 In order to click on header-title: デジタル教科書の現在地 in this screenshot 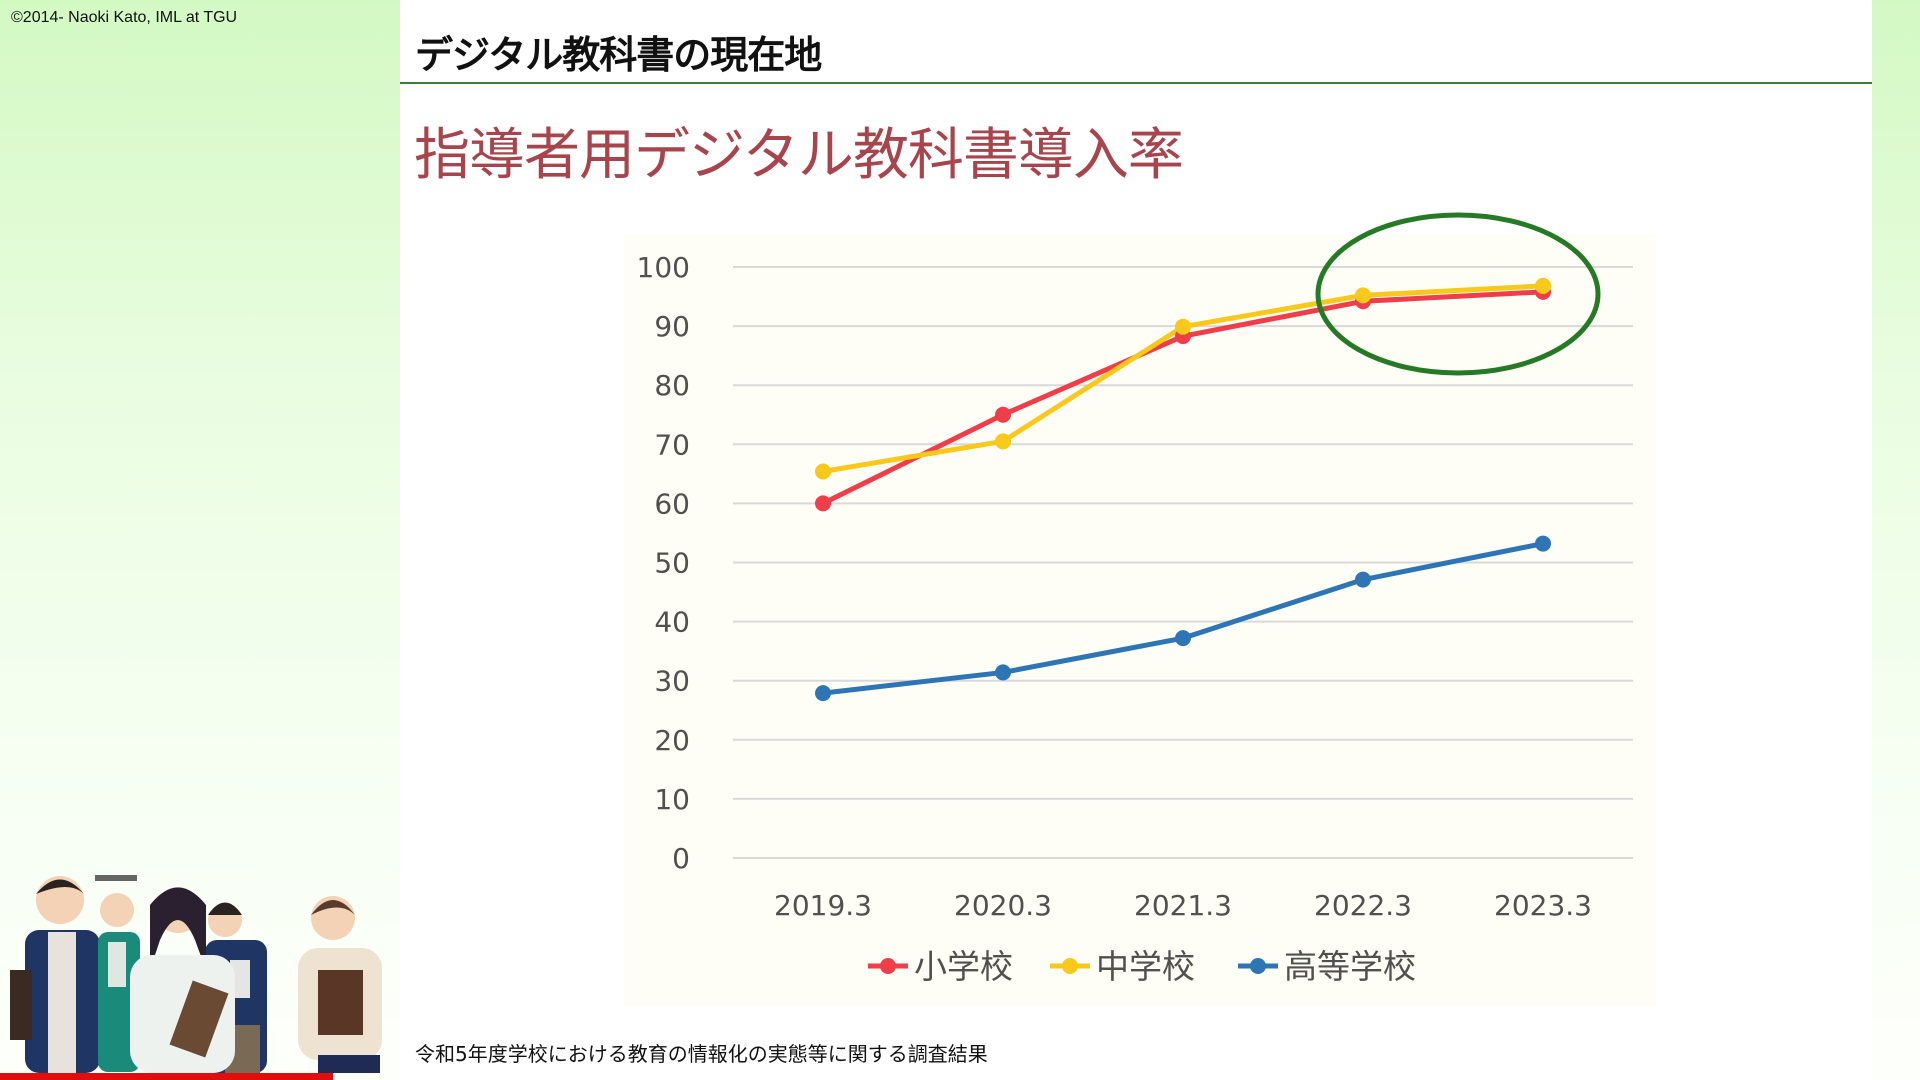, I will do `click(618, 55)`.